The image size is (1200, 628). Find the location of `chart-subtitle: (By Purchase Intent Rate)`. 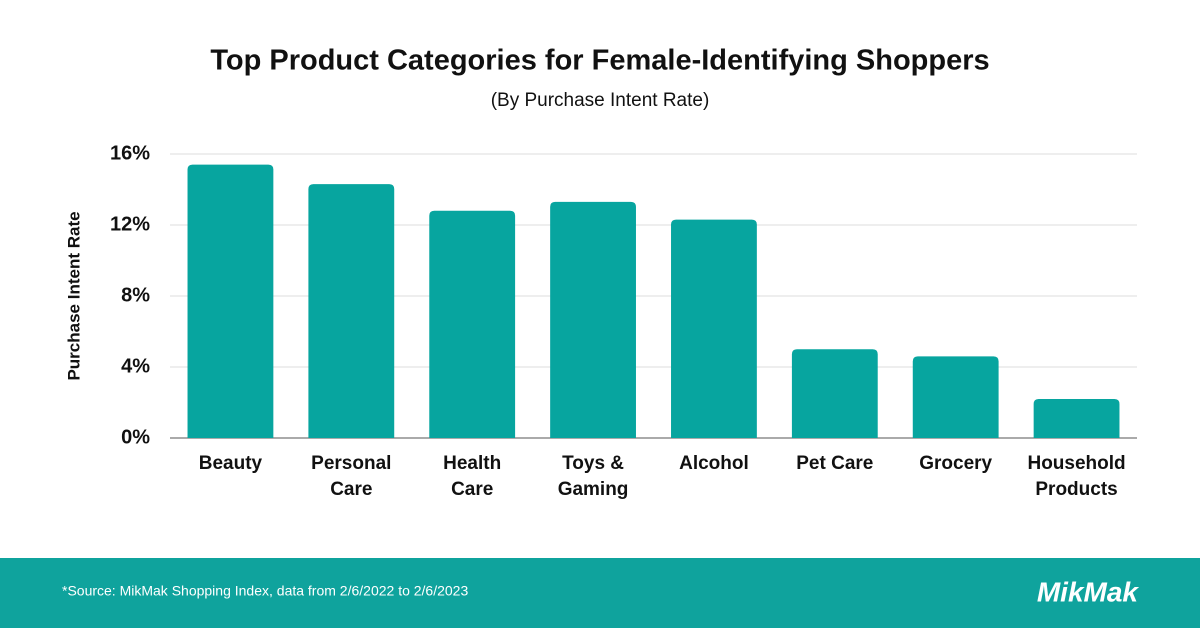

chart-subtitle: (By Purchase Intent Rate) is located at coordinates (600, 100).